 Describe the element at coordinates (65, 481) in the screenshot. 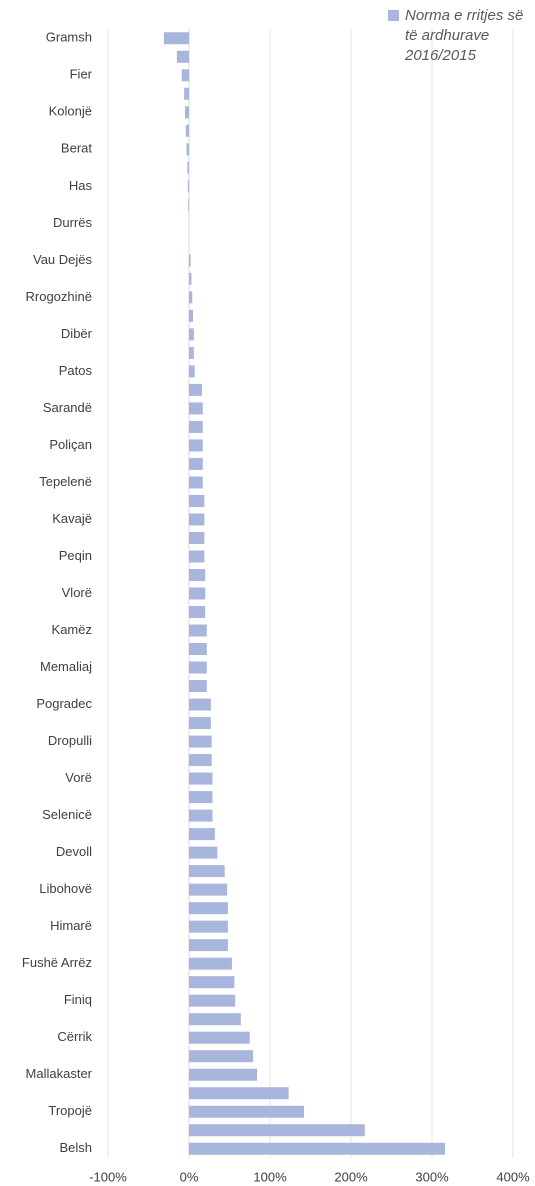

I see `y-tick-label: Tepelenë` at that location.